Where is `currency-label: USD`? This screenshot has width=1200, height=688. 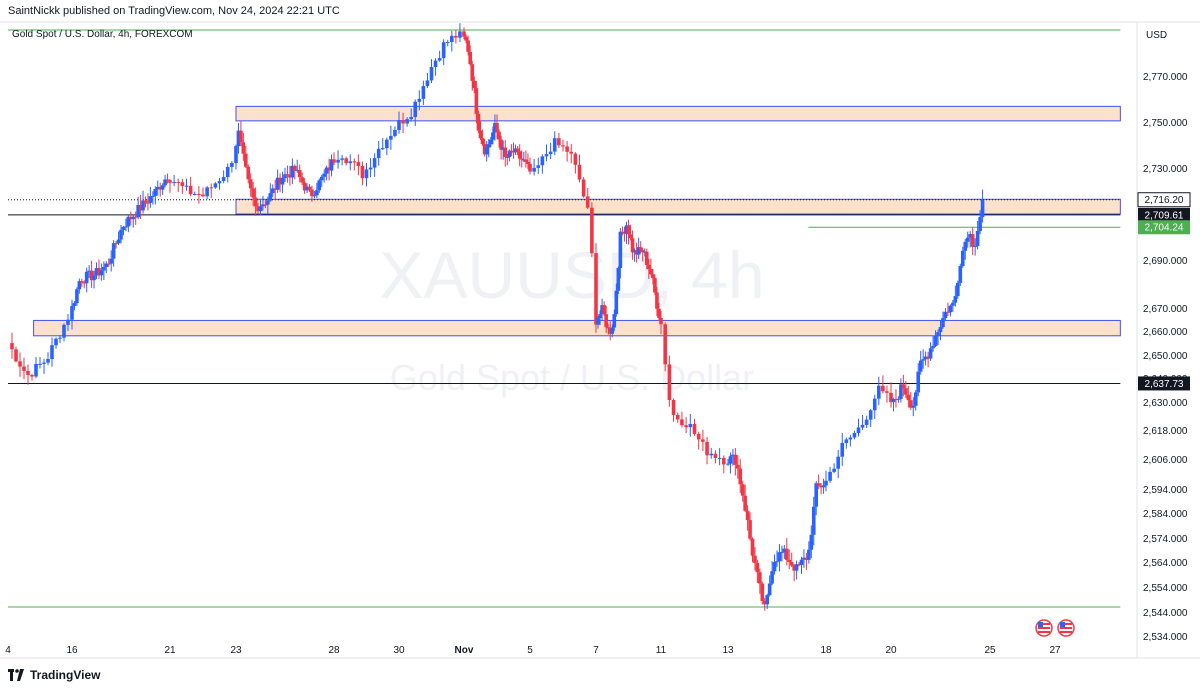
currency-label: USD is located at coordinates (1156, 35).